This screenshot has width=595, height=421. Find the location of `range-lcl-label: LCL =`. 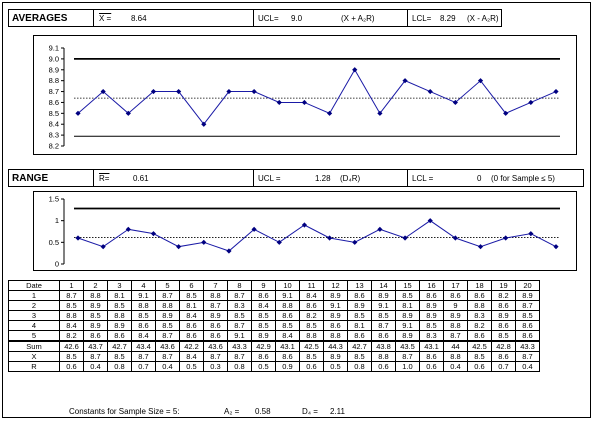

range-lcl-label: LCL = is located at coordinates (422, 178).